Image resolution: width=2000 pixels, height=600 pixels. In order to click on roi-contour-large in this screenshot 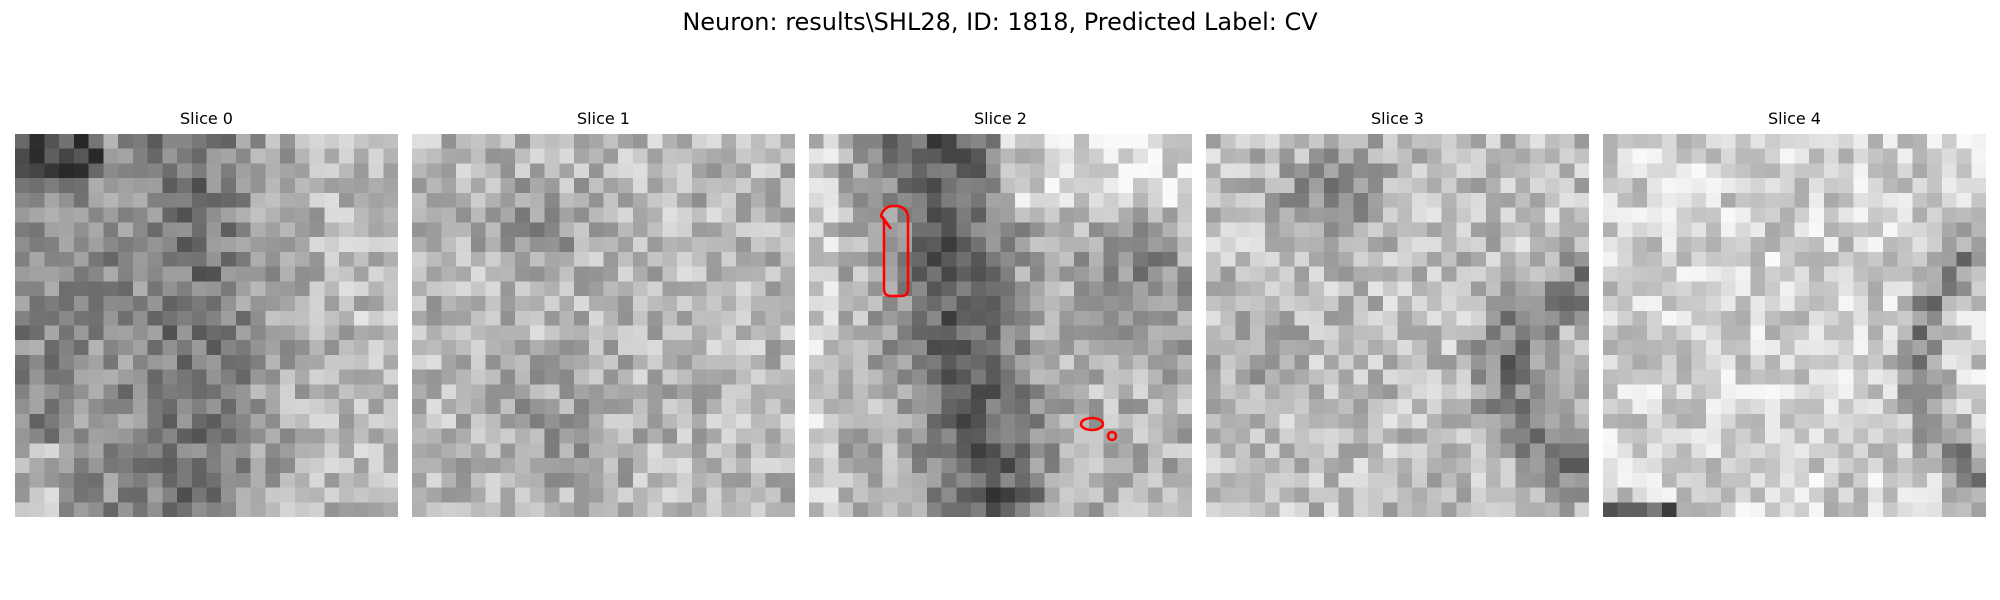, I will do `click(894, 251)`.